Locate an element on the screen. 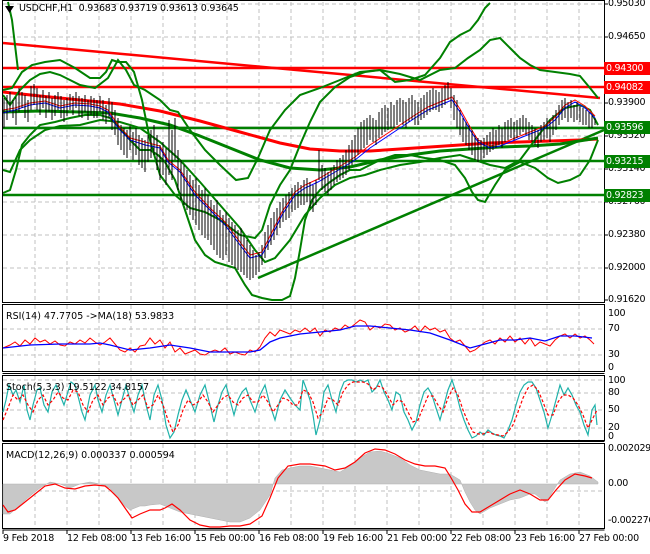  moving-average-red is located at coordinates (300, 121).